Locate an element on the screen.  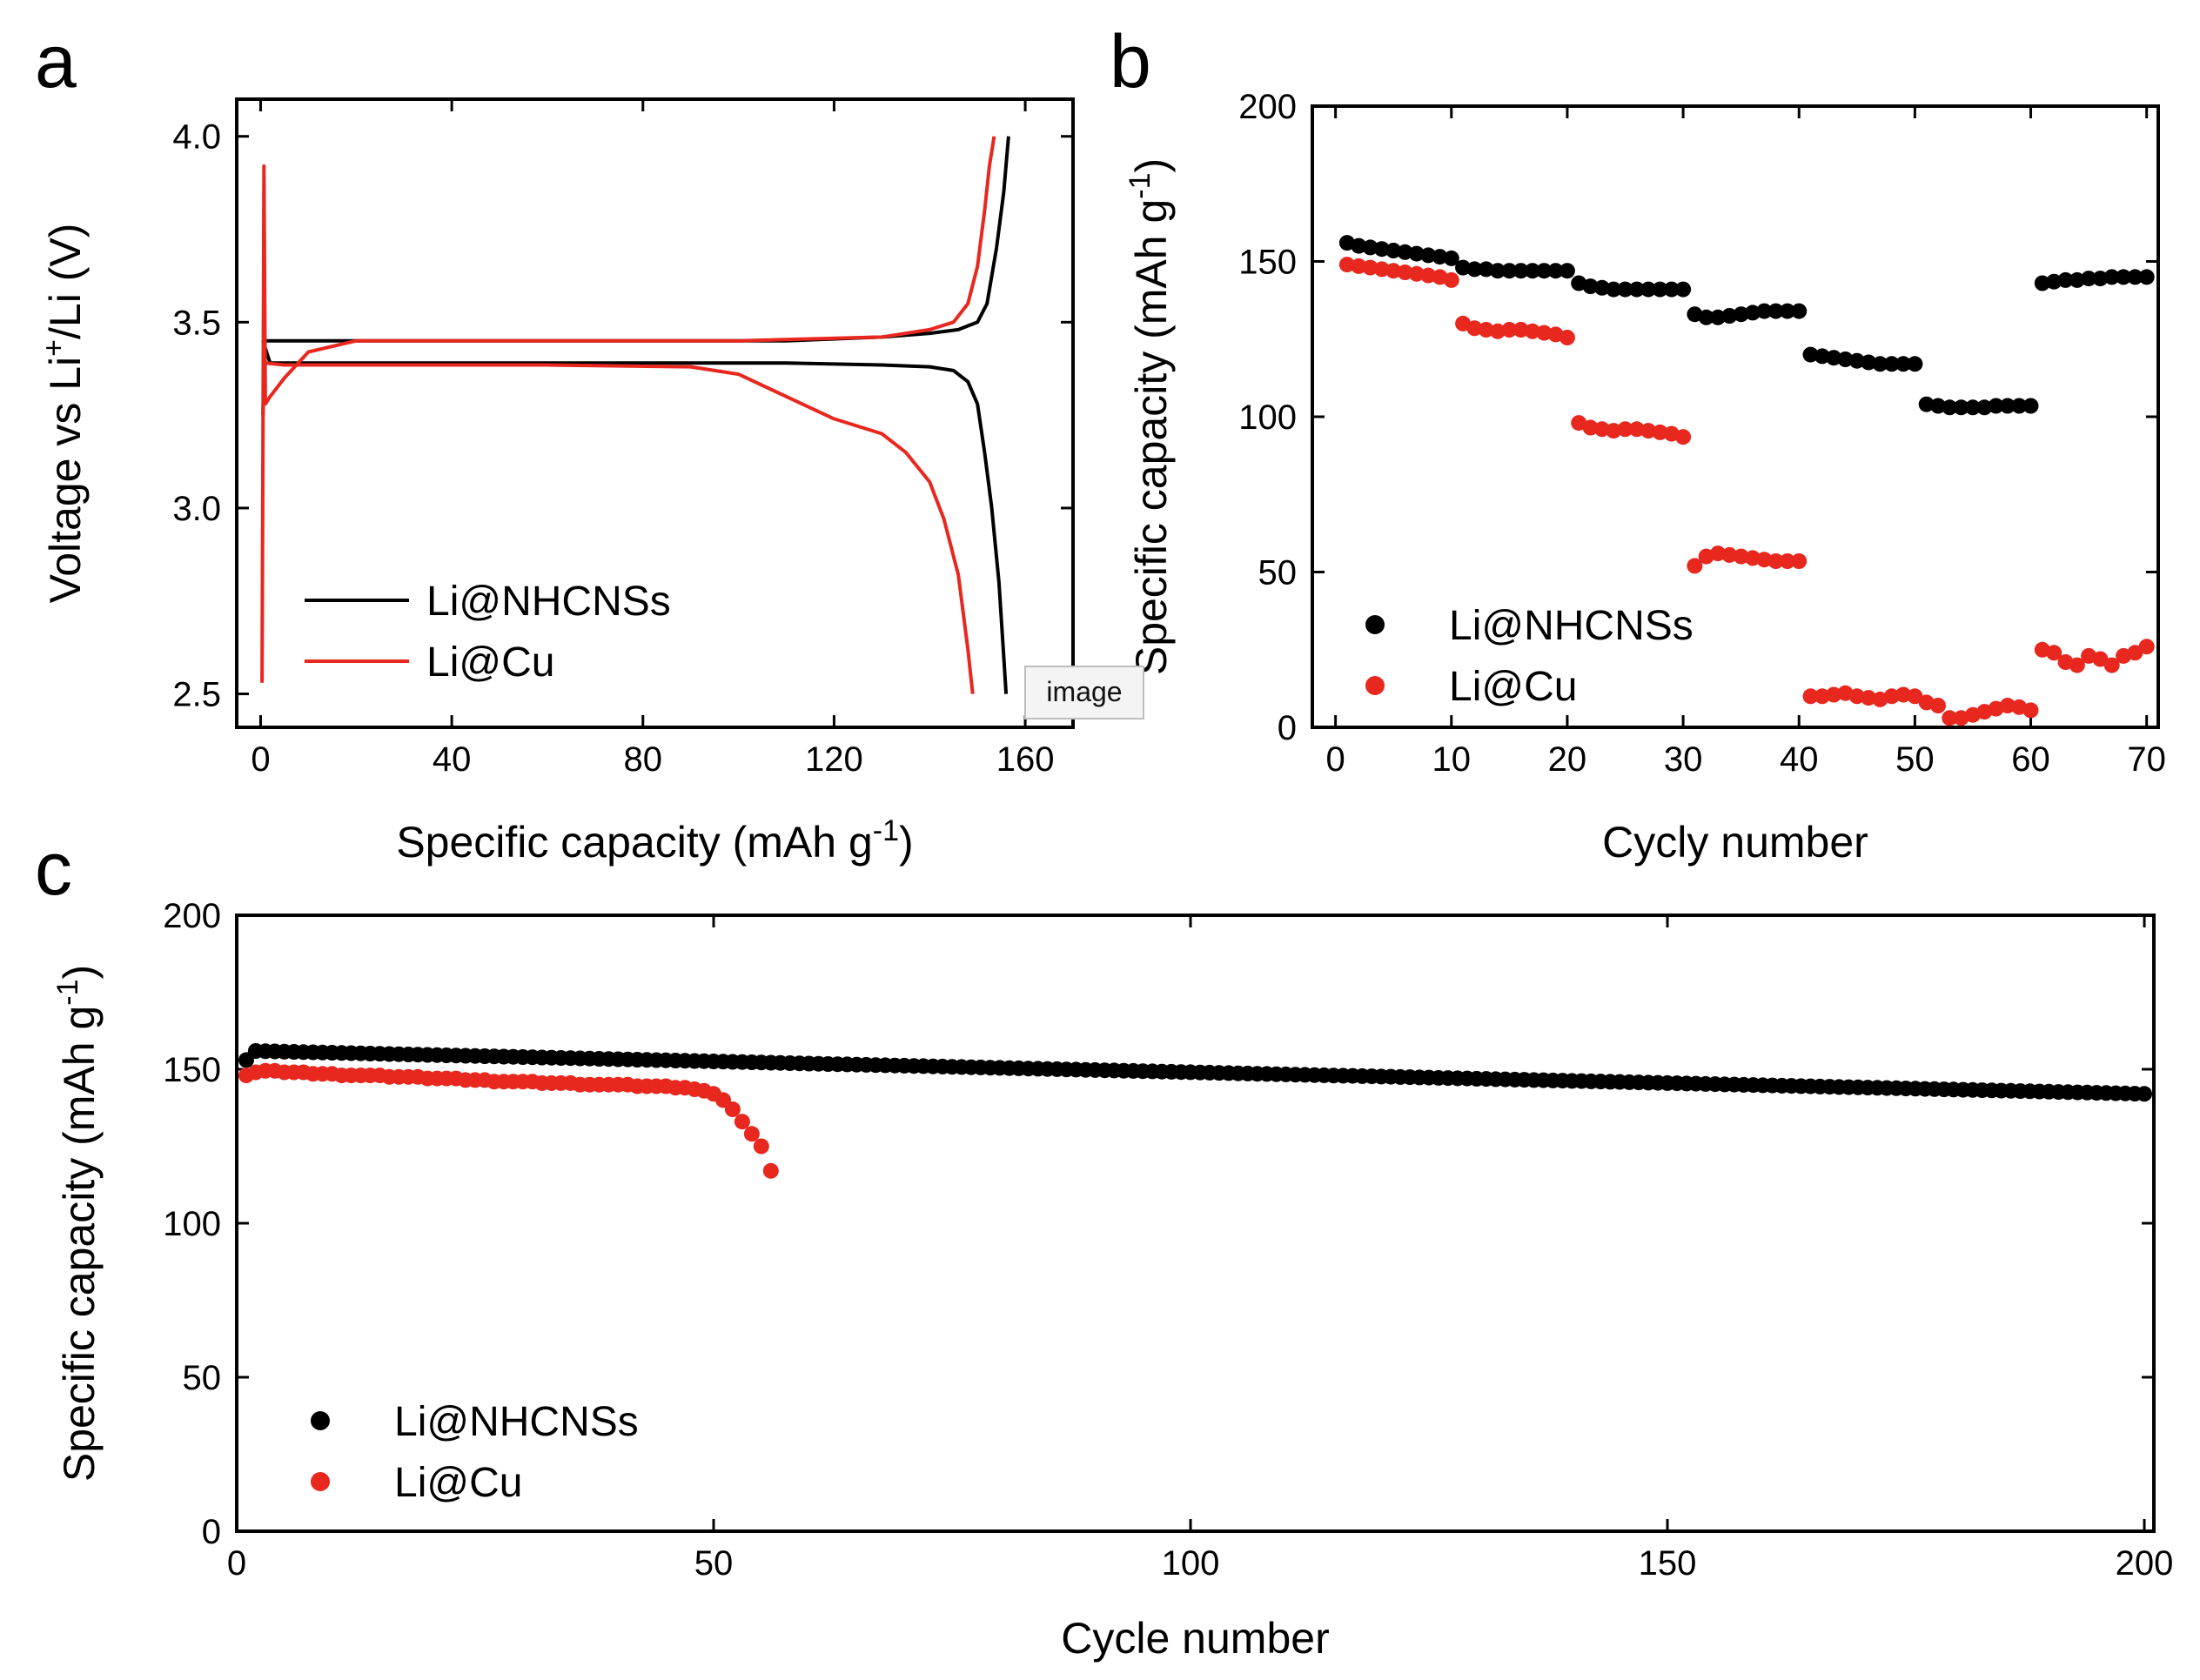
chart-c-xtick-label: 200 is located at coordinates (2145, 1563).